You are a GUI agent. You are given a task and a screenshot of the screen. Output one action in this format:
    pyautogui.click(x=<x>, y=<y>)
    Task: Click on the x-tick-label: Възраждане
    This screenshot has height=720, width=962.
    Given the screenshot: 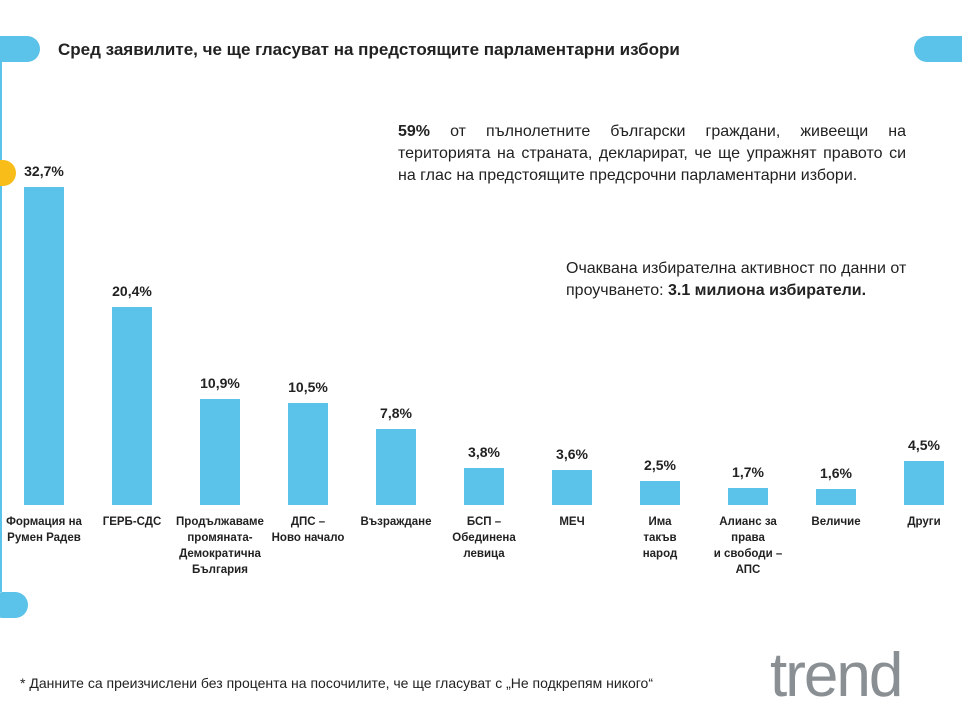 What is the action you would take?
    pyautogui.click(x=396, y=522)
    